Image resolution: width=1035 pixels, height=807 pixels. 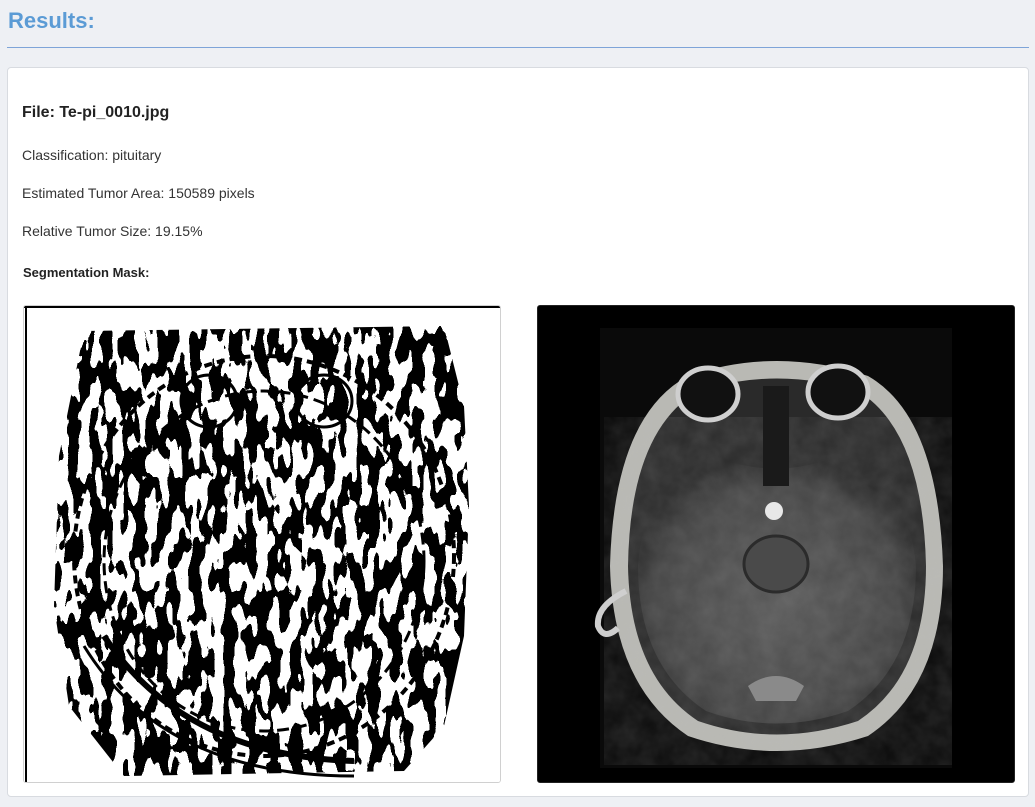 I want to click on heading-divider, so click(x=518, y=47).